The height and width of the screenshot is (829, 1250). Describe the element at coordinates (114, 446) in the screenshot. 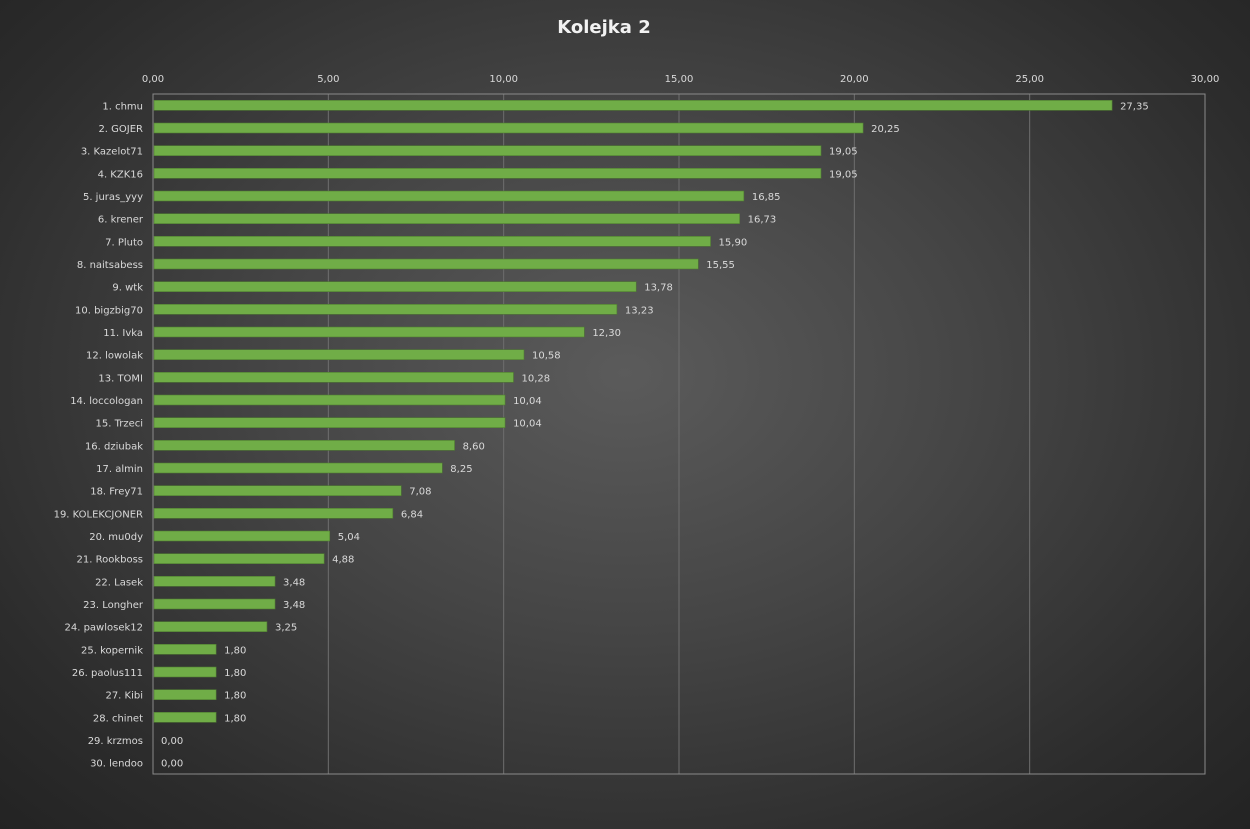

I see `category-label: 16. dziubak` at that location.